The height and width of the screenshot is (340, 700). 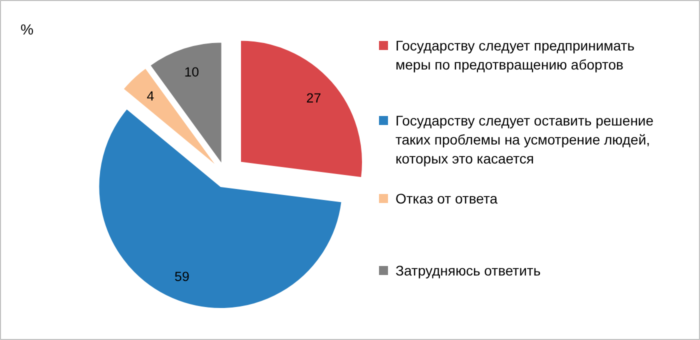 What do you see at coordinates (525, 139) in the screenshot?
I see `legend-label: Государству следует оставить решение таких проблемы на усмотрение людей, которых это касается` at bounding box center [525, 139].